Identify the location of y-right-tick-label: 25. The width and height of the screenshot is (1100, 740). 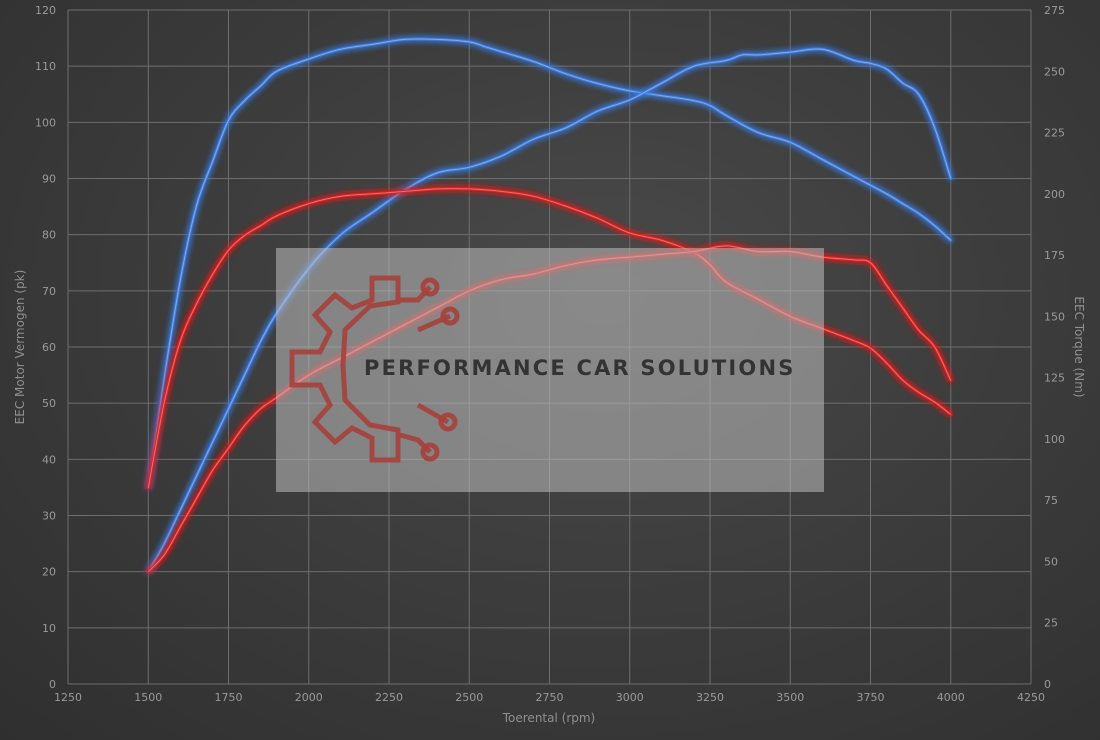
(1051, 623).